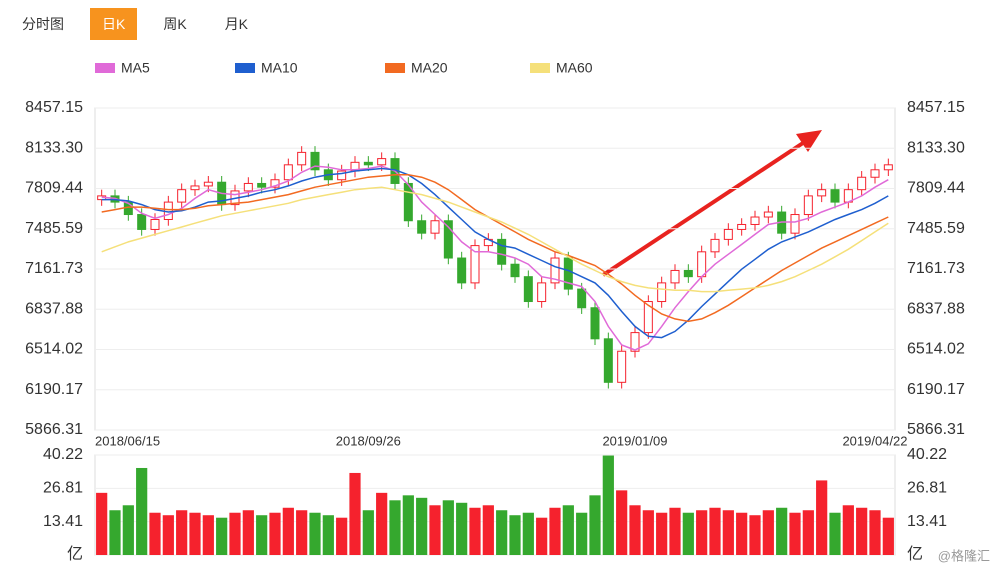 Image resolution: width=1000 pixels, height=572 pixels. What do you see at coordinates (236, 24) in the screenshot?
I see `tab: 月K` at bounding box center [236, 24].